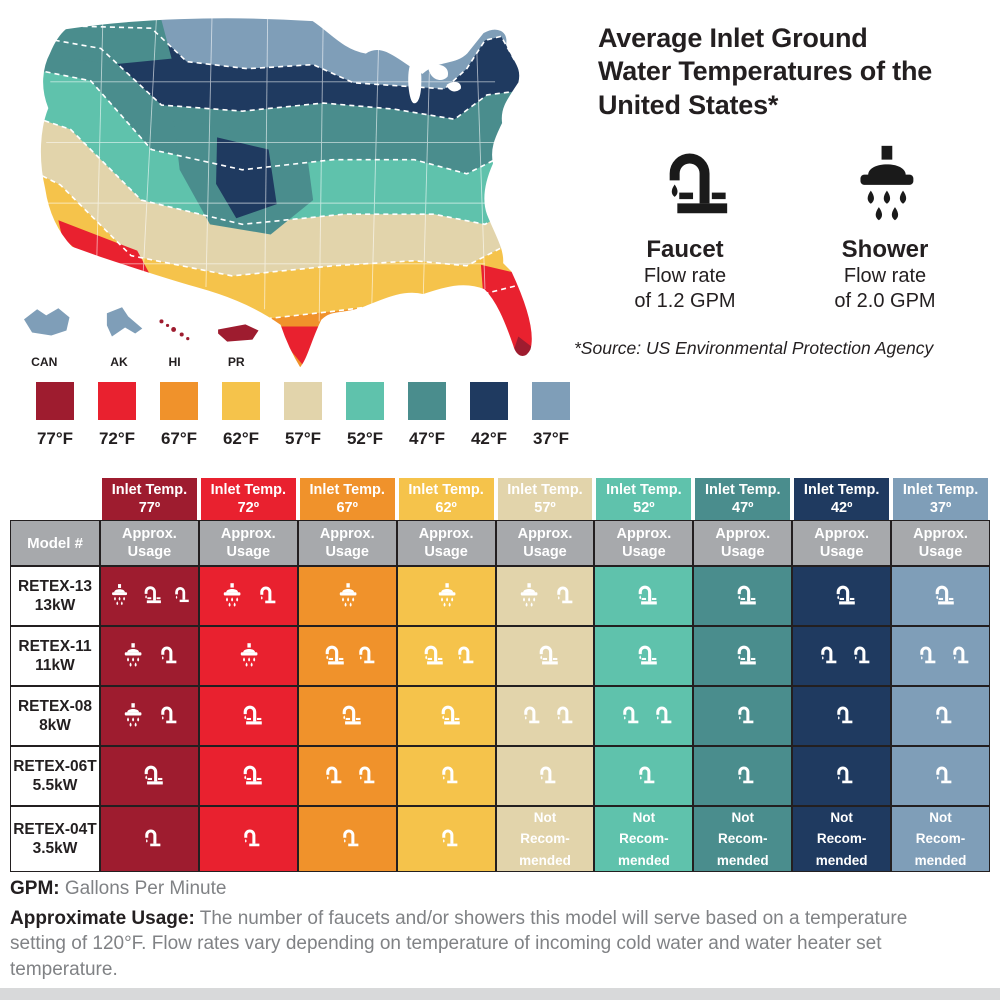  I want to click on shower-name: Shower, so click(885, 250).